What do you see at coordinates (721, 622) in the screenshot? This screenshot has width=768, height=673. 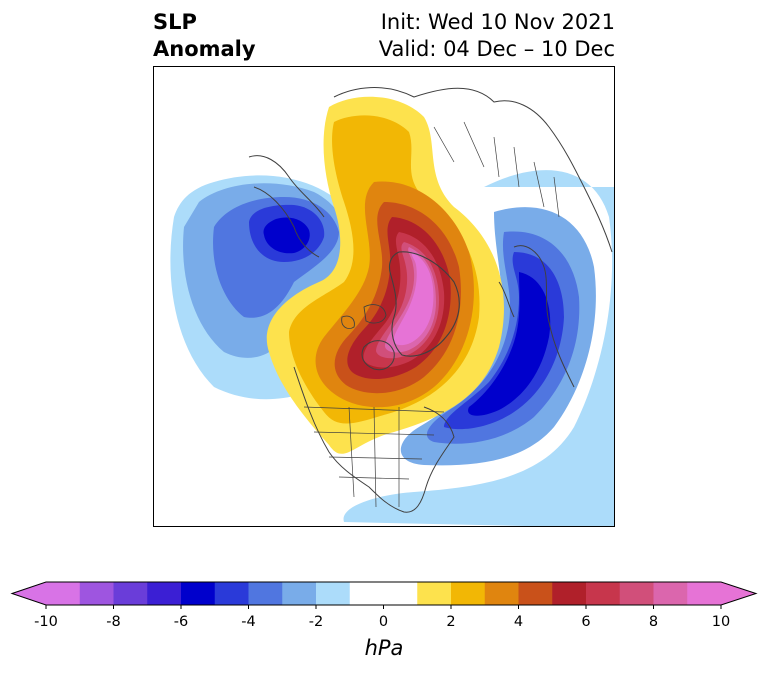 I see `colorbar-tick-label: 10` at bounding box center [721, 622].